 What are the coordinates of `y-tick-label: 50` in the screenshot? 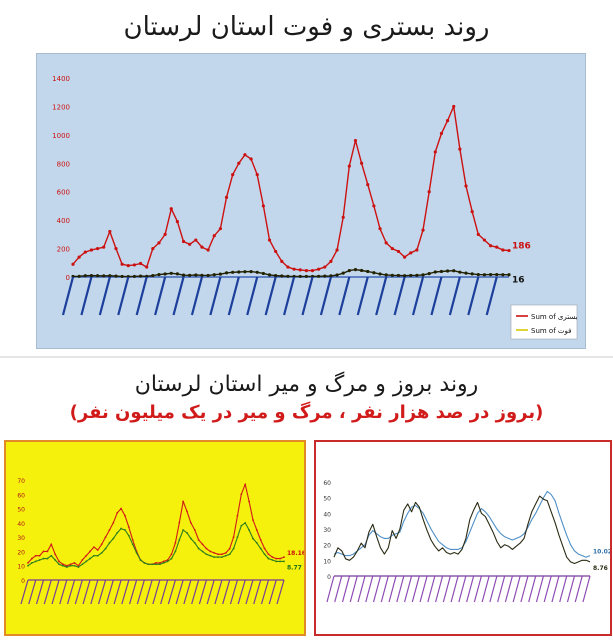 It's located at (327, 499).